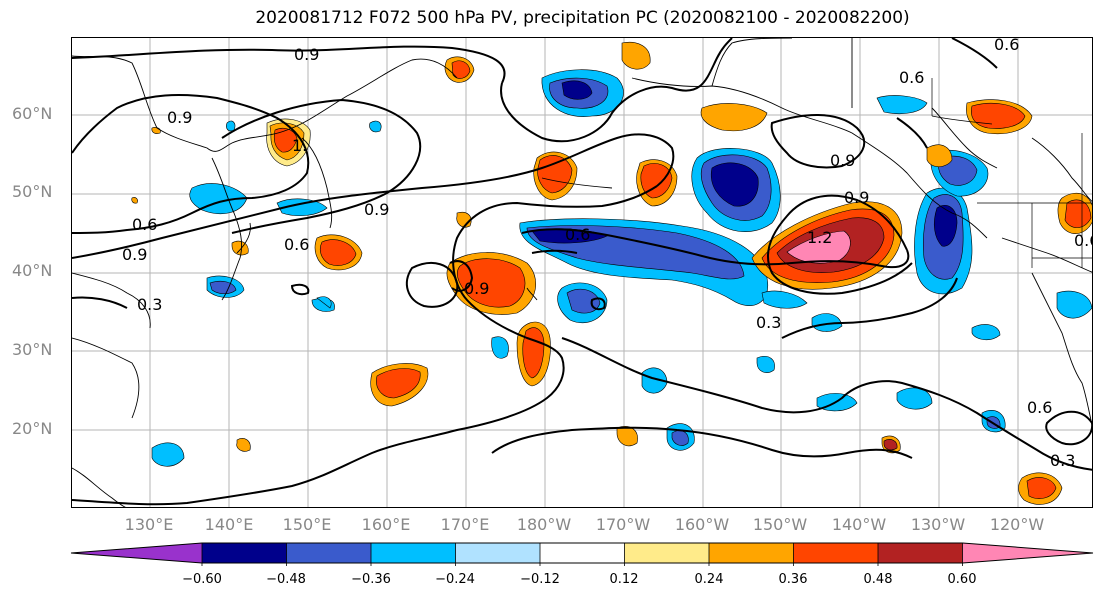 Image resolution: width=1105 pixels, height=601 pixels. Describe the element at coordinates (544, 524) in the screenshot. I see `lon-label-180w: 180°W` at that location.